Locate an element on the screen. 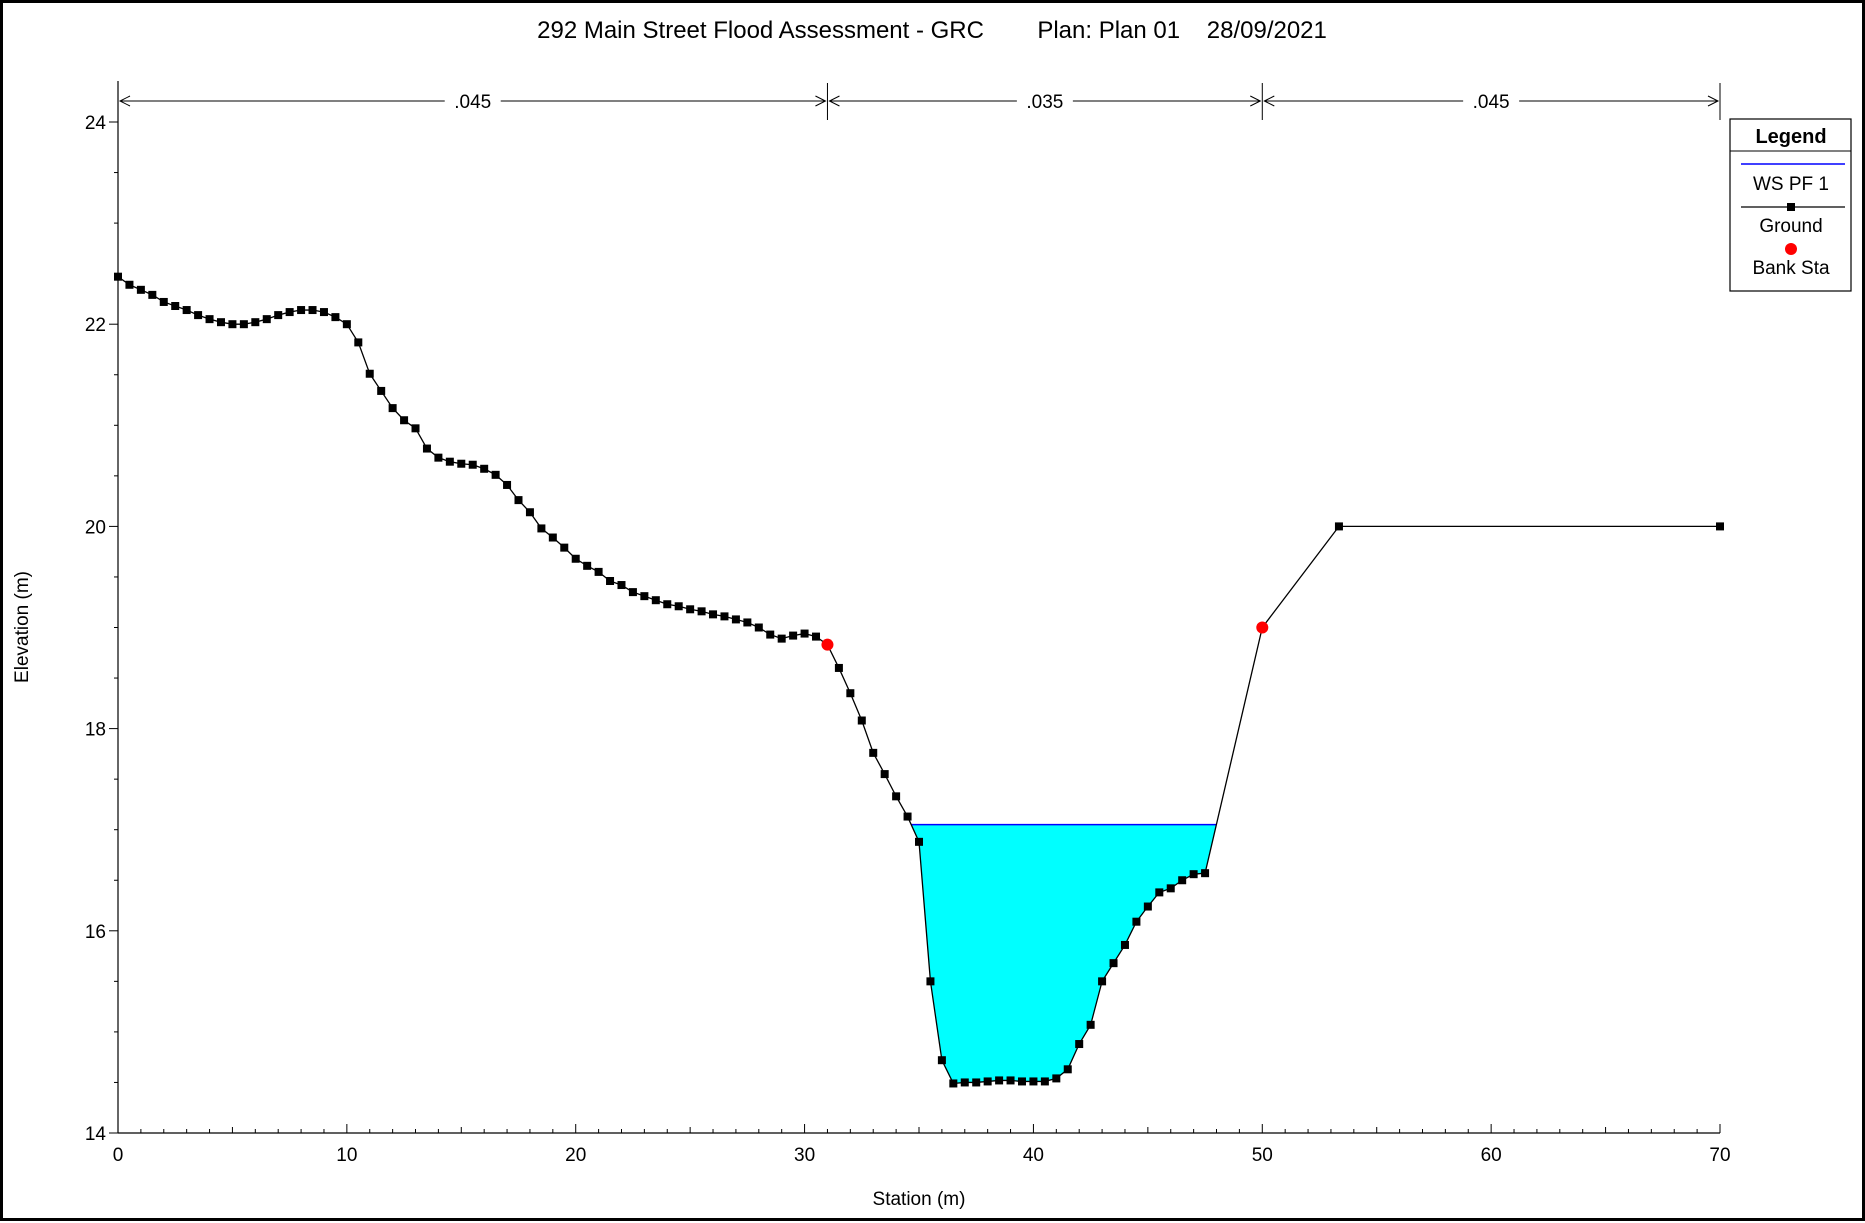  y-tick-label: 16 is located at coordinates (95, 932).